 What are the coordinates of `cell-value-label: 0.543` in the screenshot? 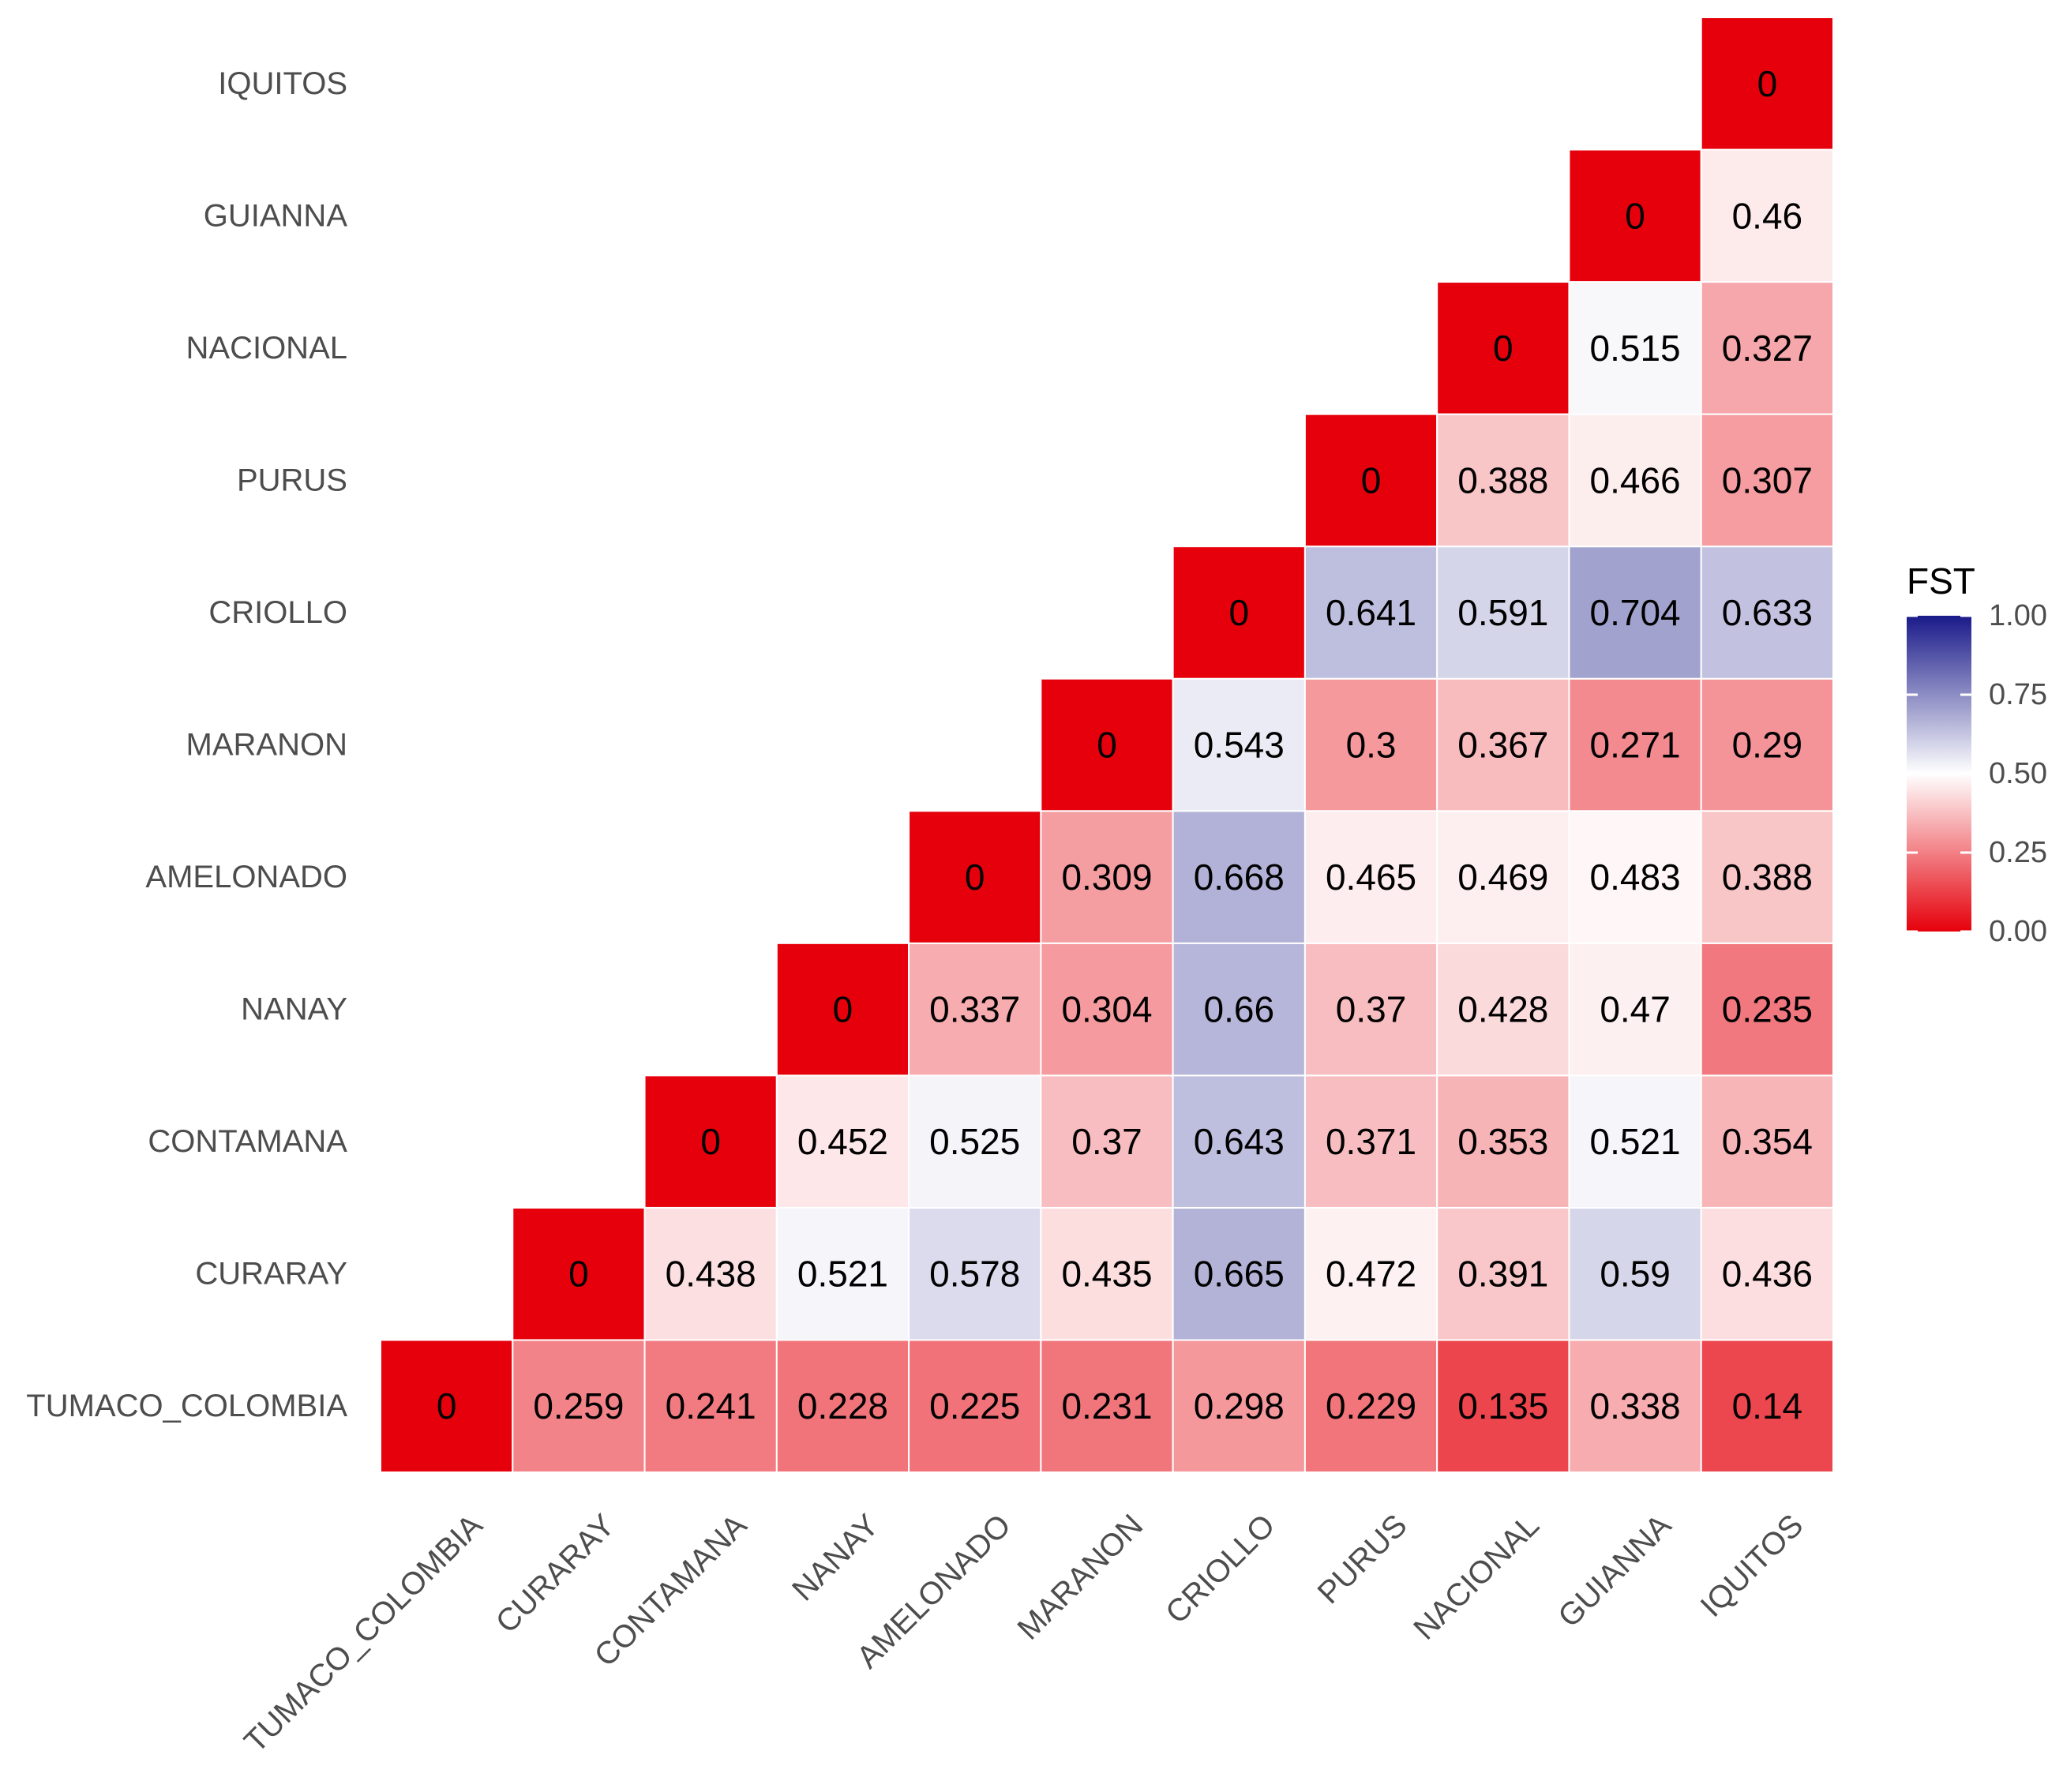 It's located at (1239, 745).